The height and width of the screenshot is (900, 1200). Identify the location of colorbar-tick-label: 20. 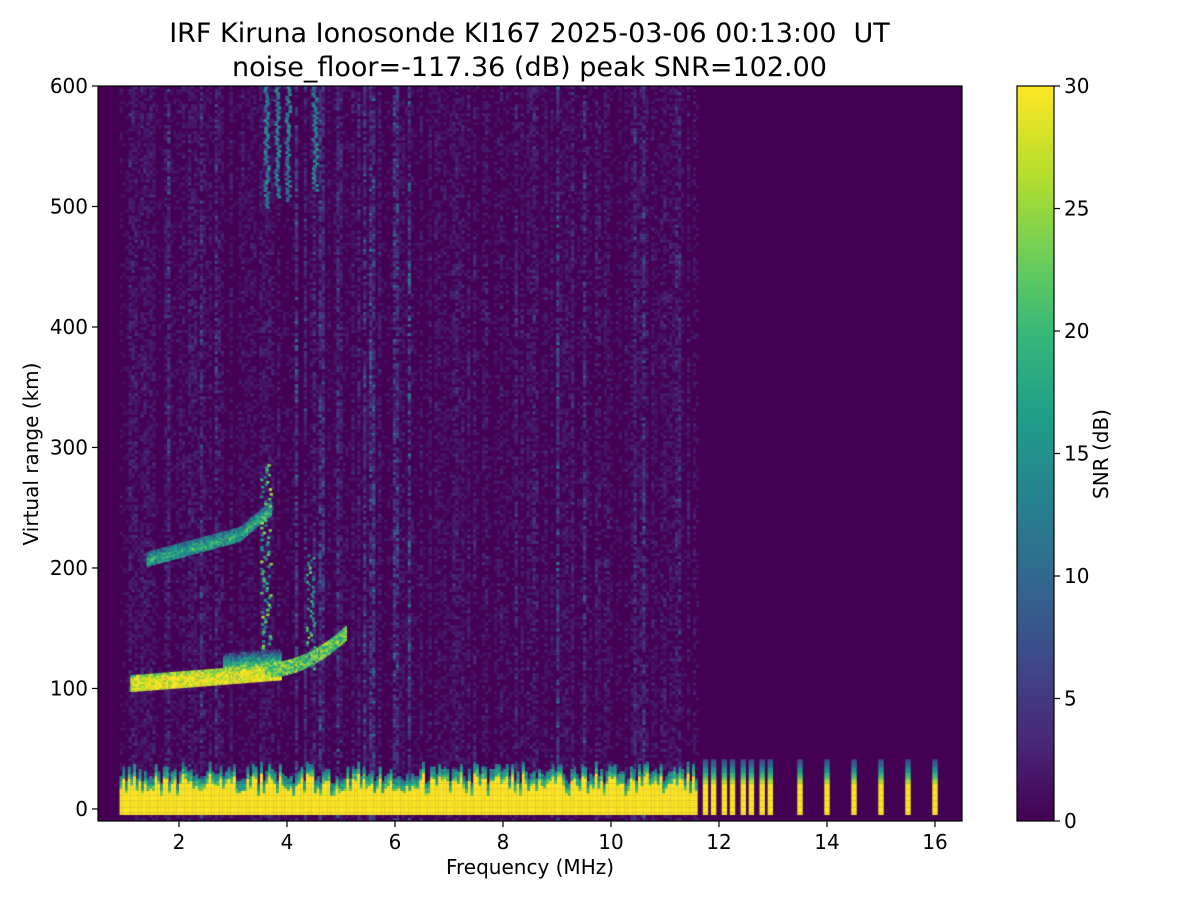
(1076, 331).